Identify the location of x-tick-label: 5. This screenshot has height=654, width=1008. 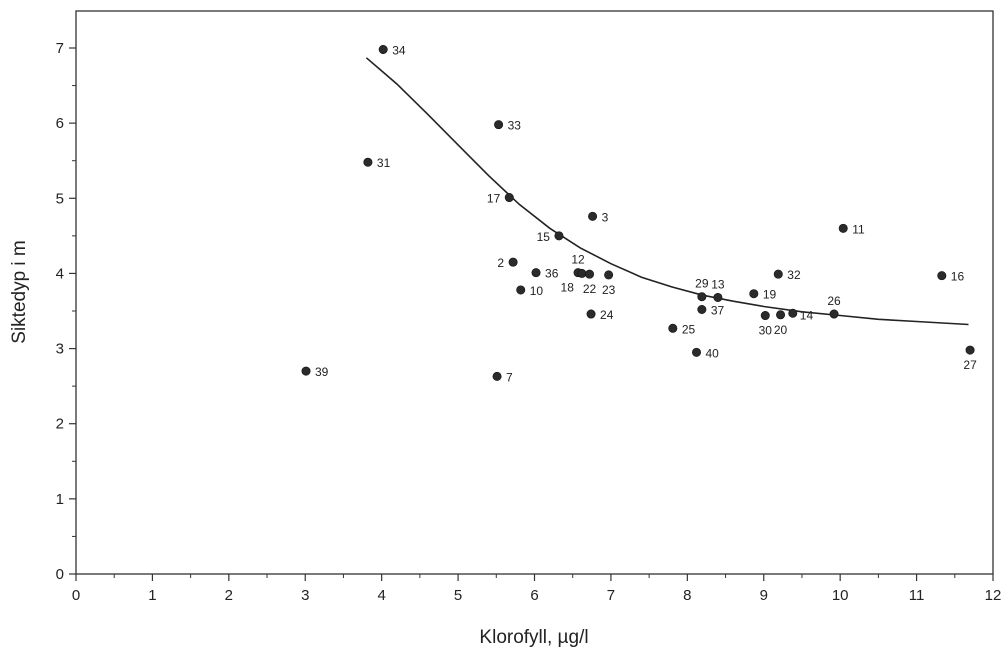
(458, 595).